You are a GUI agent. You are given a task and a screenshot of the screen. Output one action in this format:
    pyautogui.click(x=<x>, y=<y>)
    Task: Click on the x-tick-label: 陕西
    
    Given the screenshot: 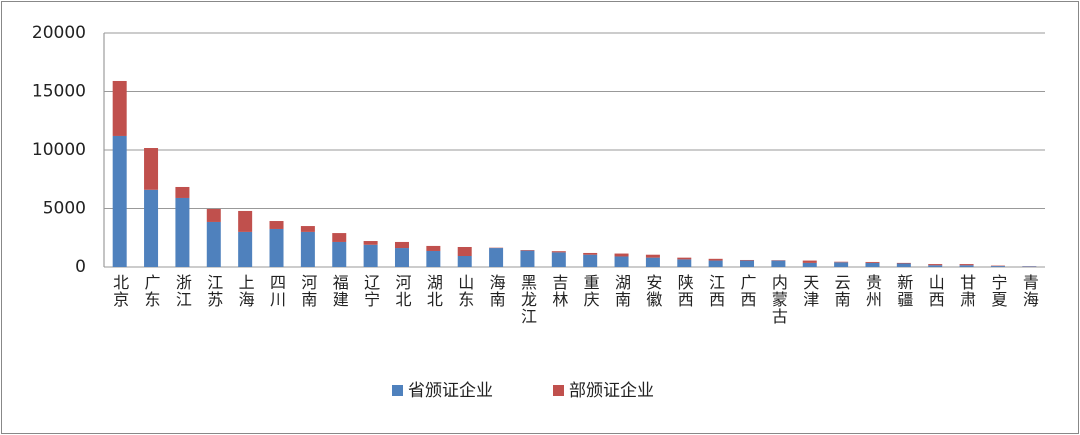 What is the action you would take?
    pyautogui.click(x=684, y=291)
    